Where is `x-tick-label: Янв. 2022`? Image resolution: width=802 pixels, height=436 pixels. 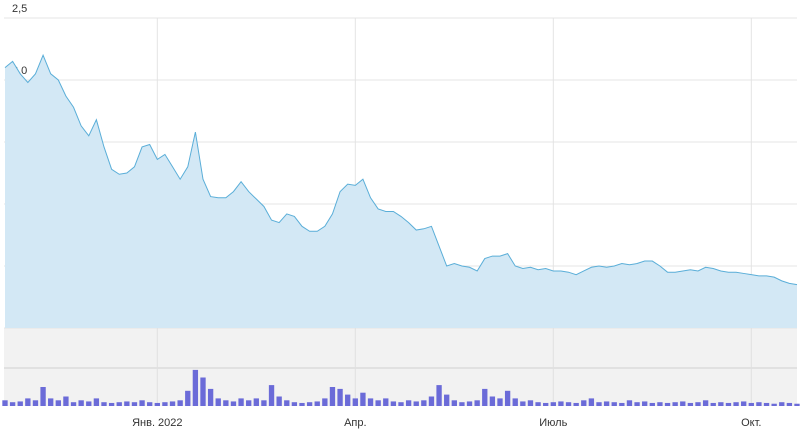
x-tick-label: Янв. 2022 is located at coordinates (157, 423).